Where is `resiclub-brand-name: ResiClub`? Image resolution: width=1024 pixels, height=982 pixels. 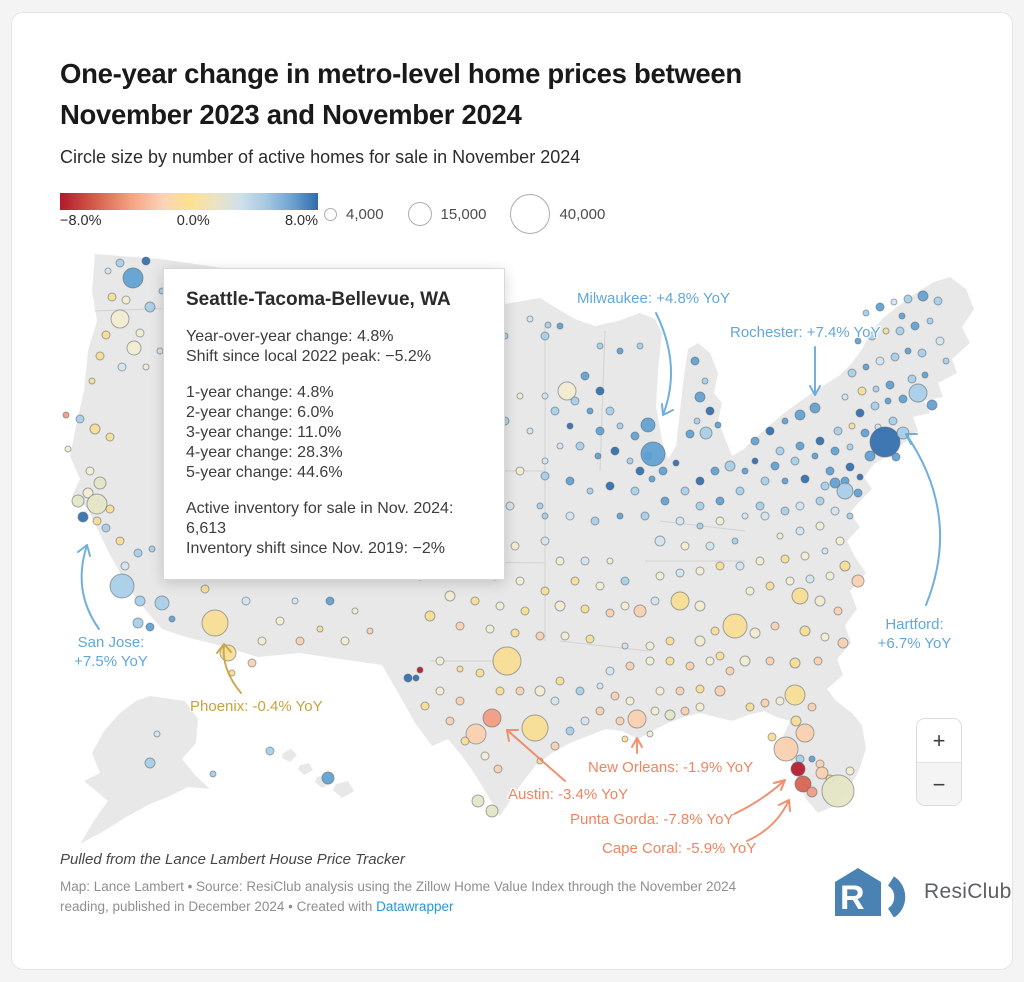
resiclub-brand-name: ResiClub is located at coordinates (968, 891).